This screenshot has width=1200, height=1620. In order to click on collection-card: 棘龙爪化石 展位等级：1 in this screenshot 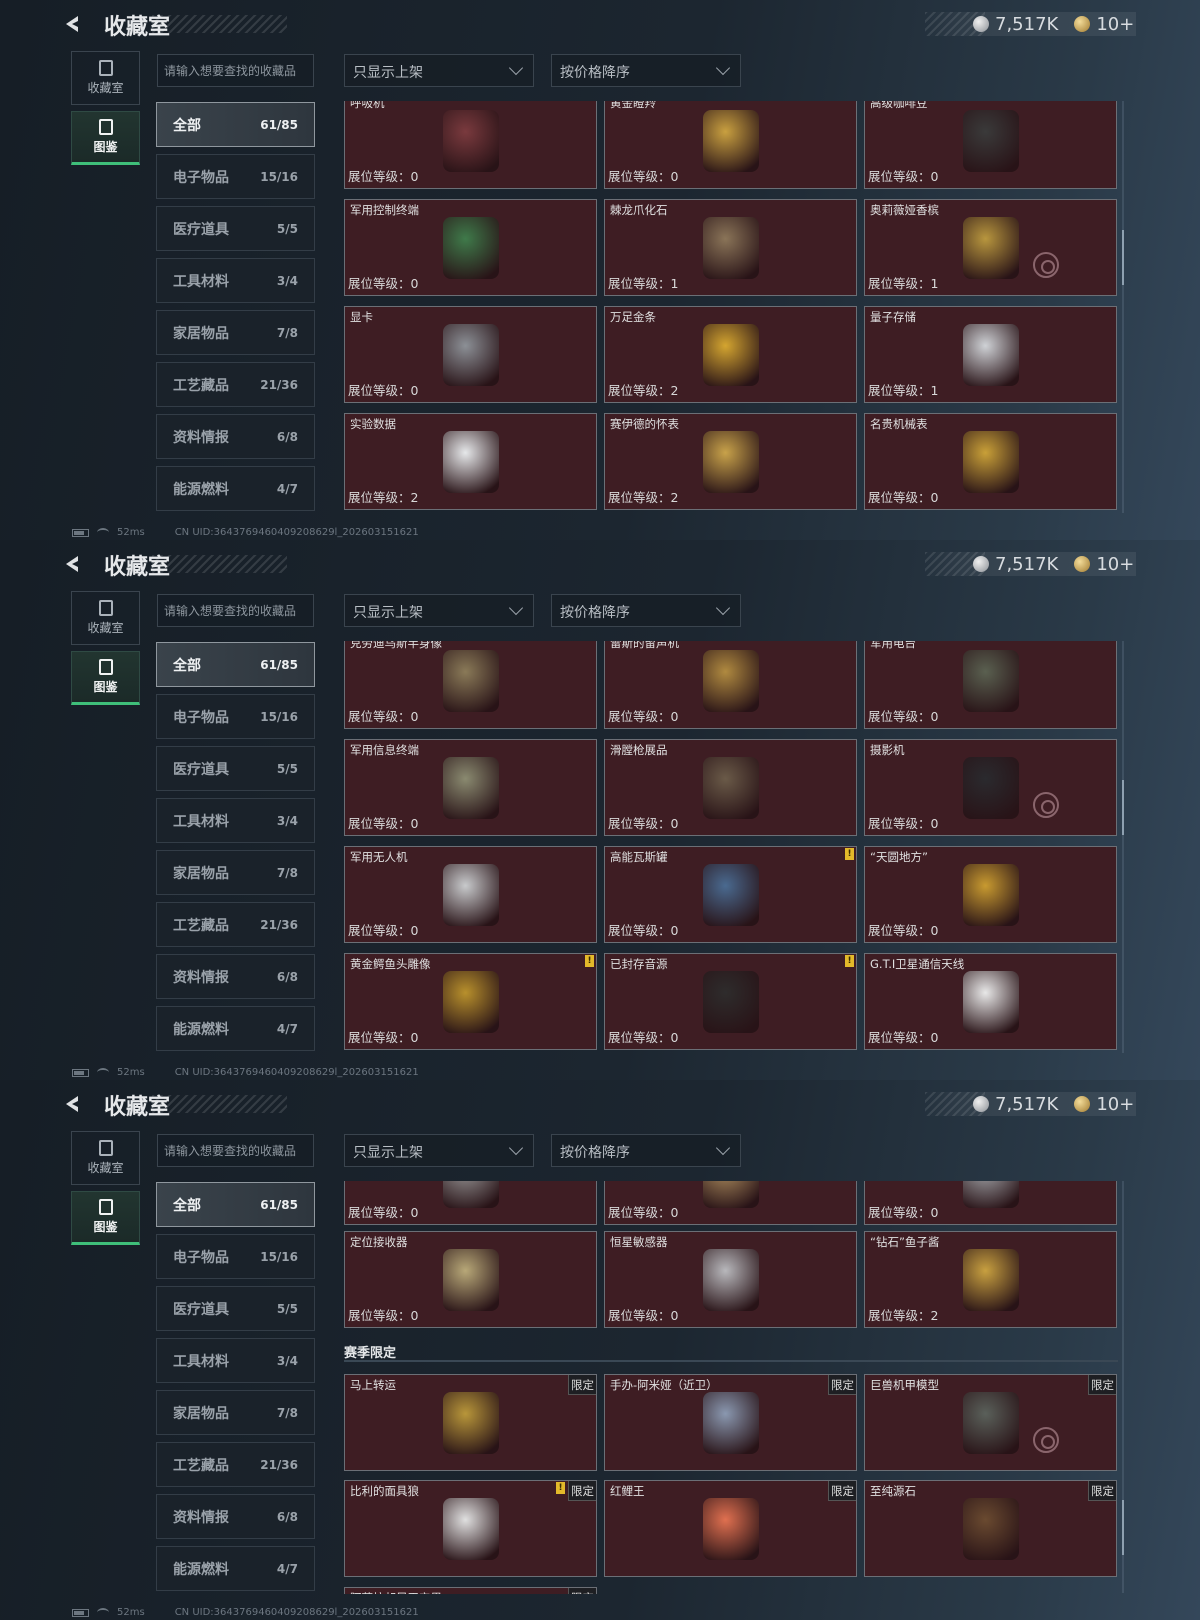, I will do `click(730, 247)`.